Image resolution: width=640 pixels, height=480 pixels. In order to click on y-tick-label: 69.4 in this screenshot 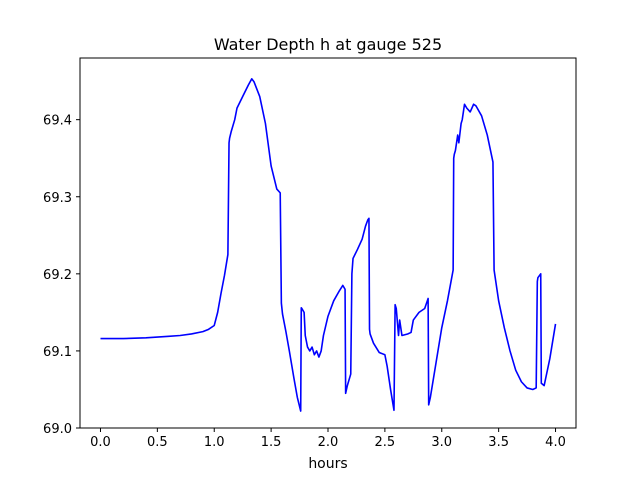, I will do `click(57, 121)`.